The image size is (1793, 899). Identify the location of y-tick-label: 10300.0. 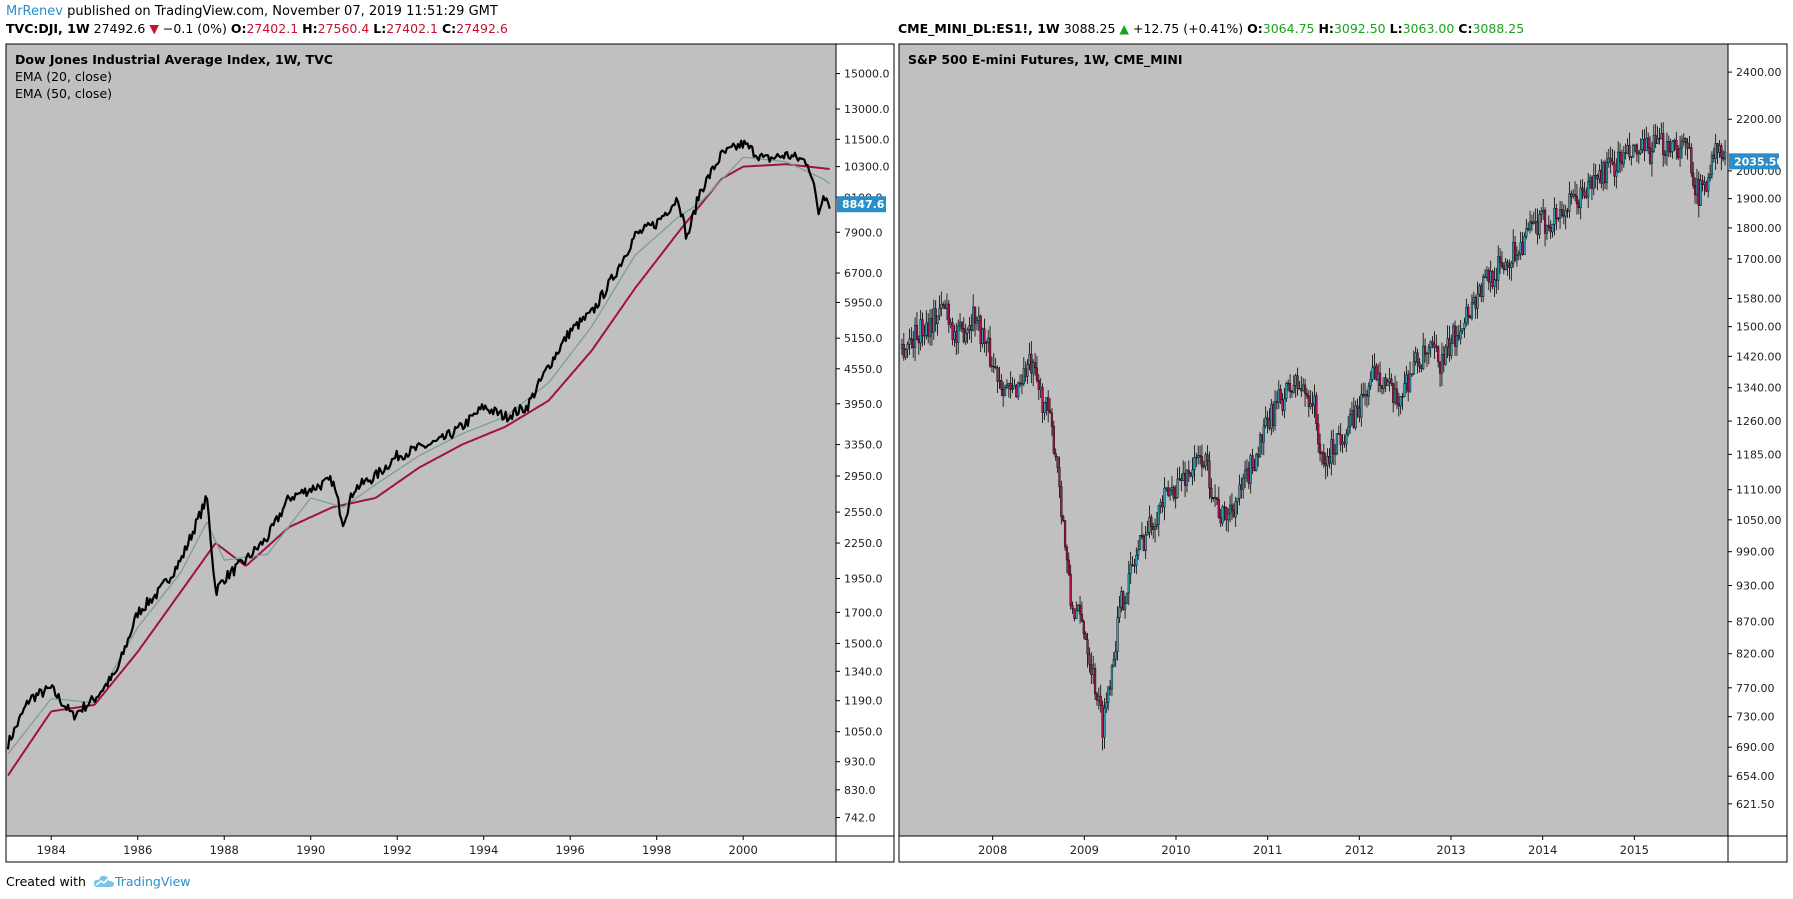
(867, 167).